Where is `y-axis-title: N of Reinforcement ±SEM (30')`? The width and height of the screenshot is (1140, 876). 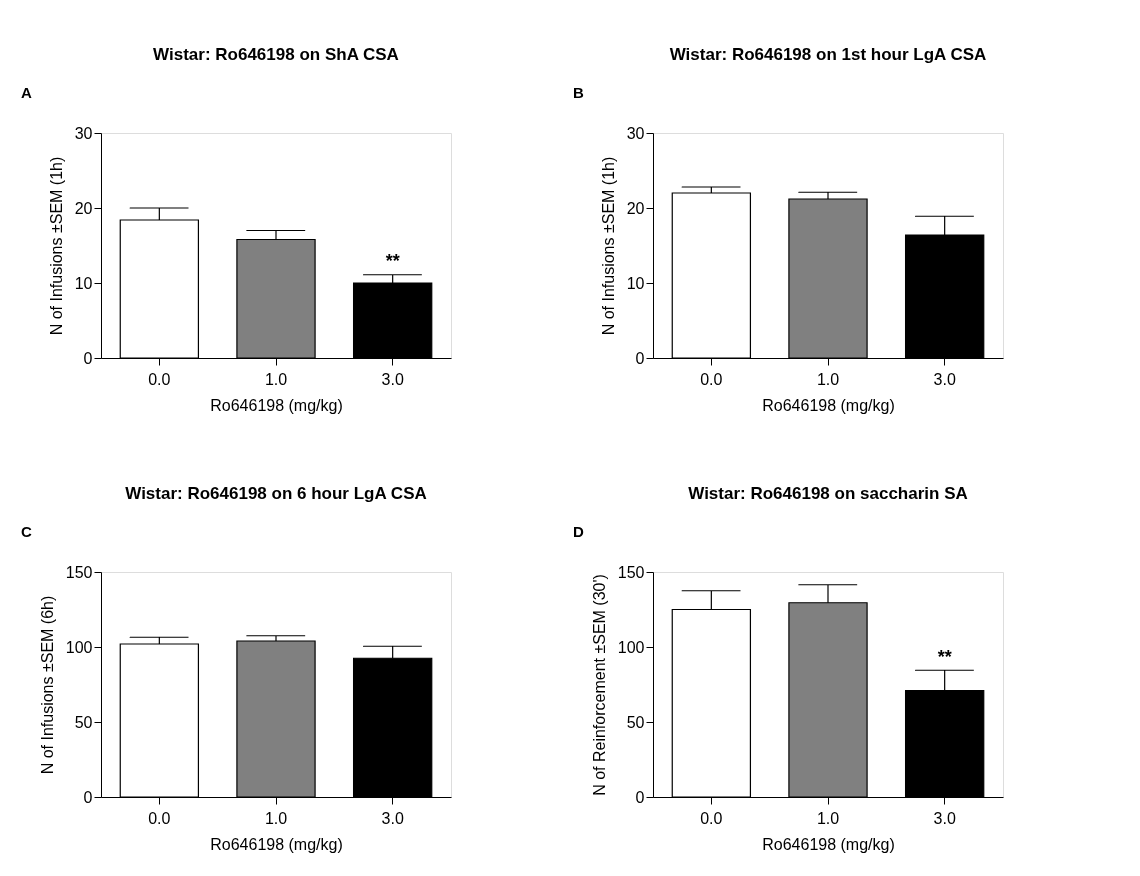
y-axis-title: N of Reinforcement ±SEM (30') is located at coordinates (599, 685).